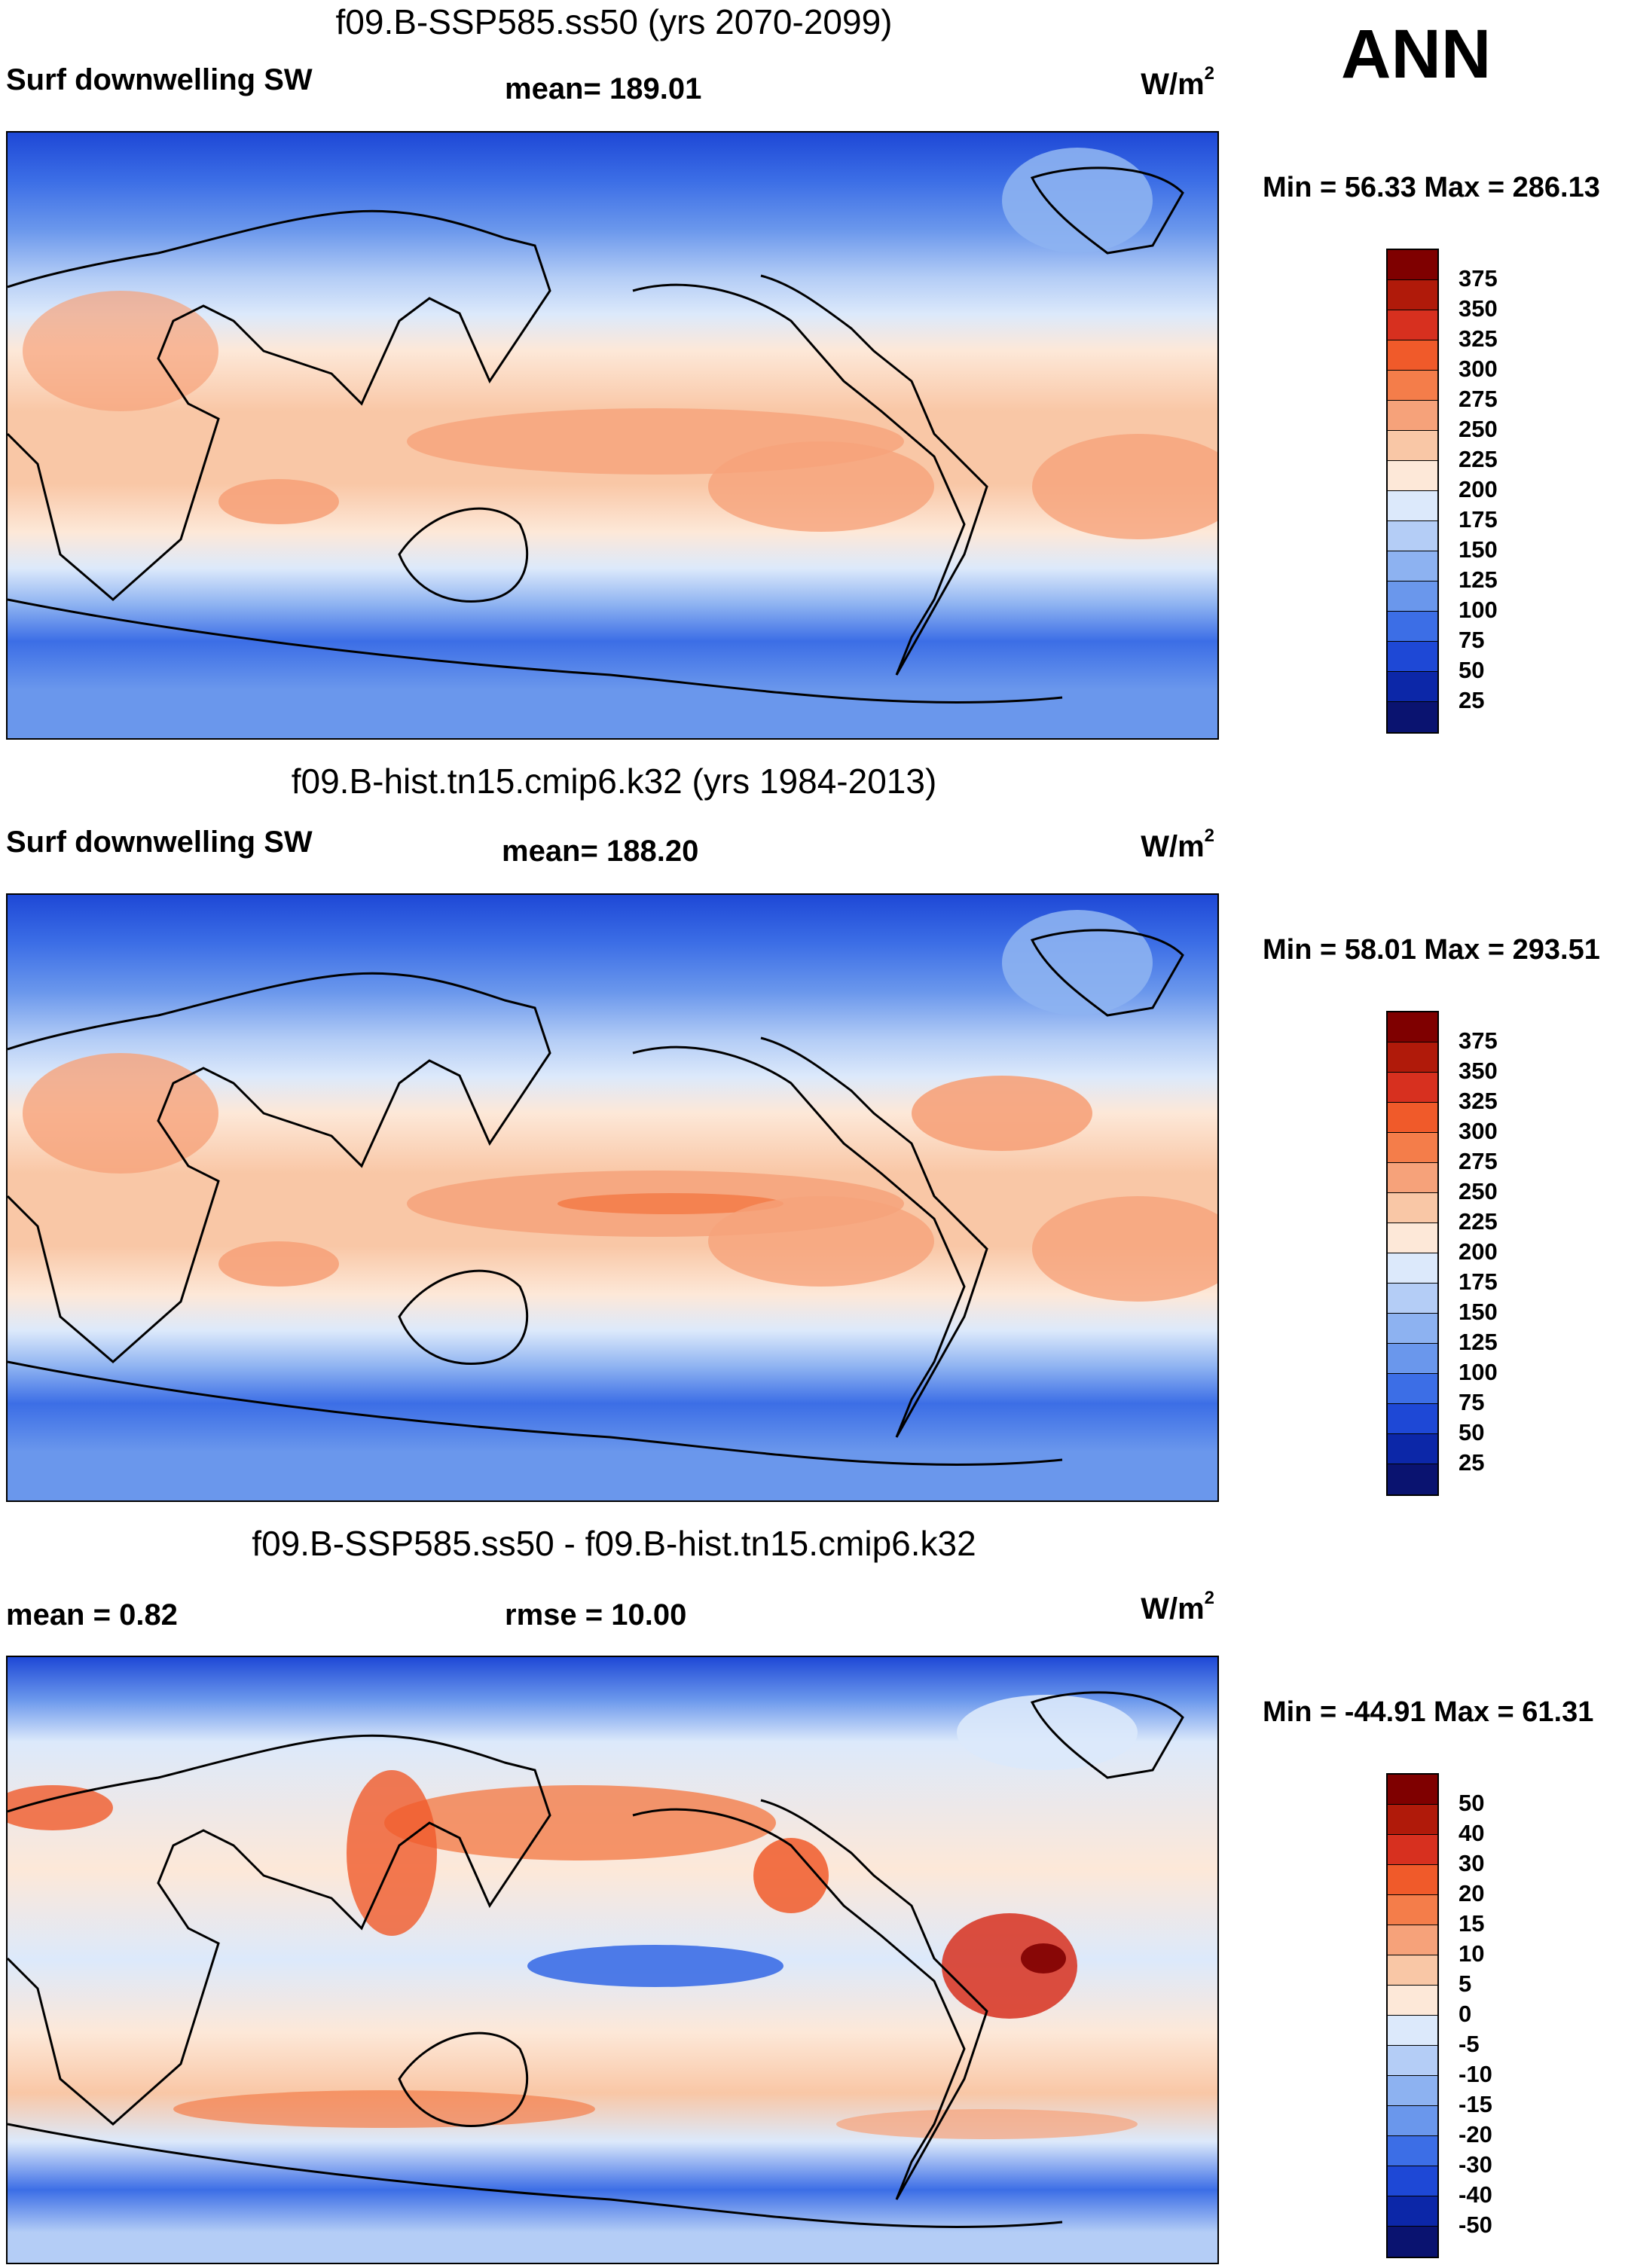  I want to click on panel3-colorbar, so click(1412, 2016).